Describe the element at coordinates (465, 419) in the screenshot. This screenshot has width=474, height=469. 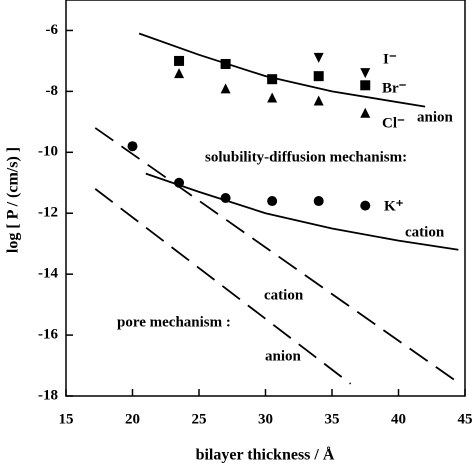
I see `x-tick-label: 45` at that location.